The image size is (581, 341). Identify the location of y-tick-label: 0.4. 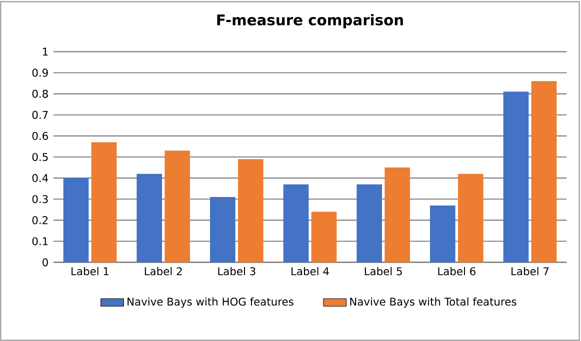
(40, 178).